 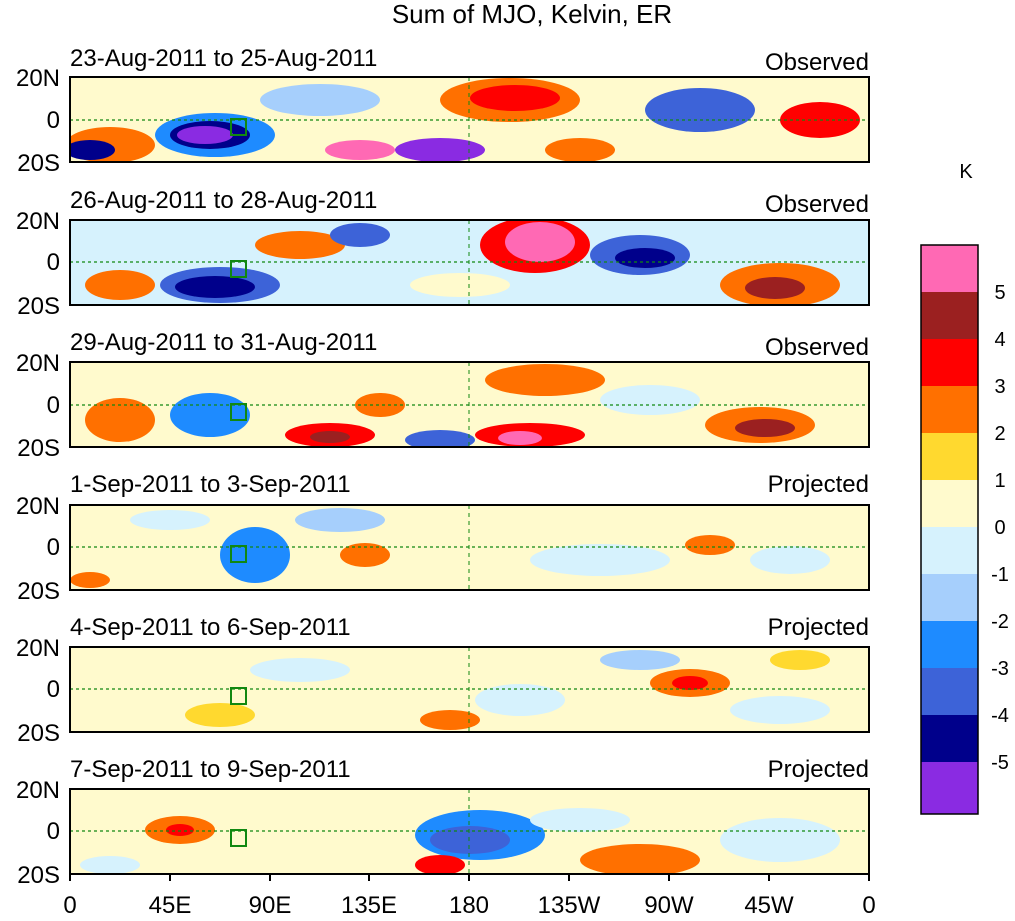 What do you see at coordinates (999, 481) in the screenshot?
I see `colorbar-label: 1` at bounding box center [999, 481].